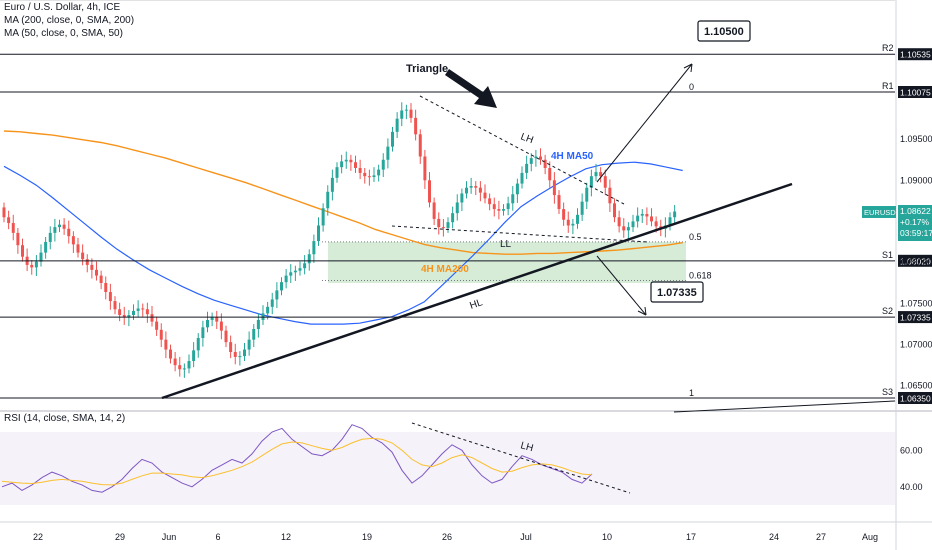 The height and width of the screenshot is (550, 932). Describe the element at coordinates (700, 276) in the screenshot. I see `fib-label: 0.618` at that location.